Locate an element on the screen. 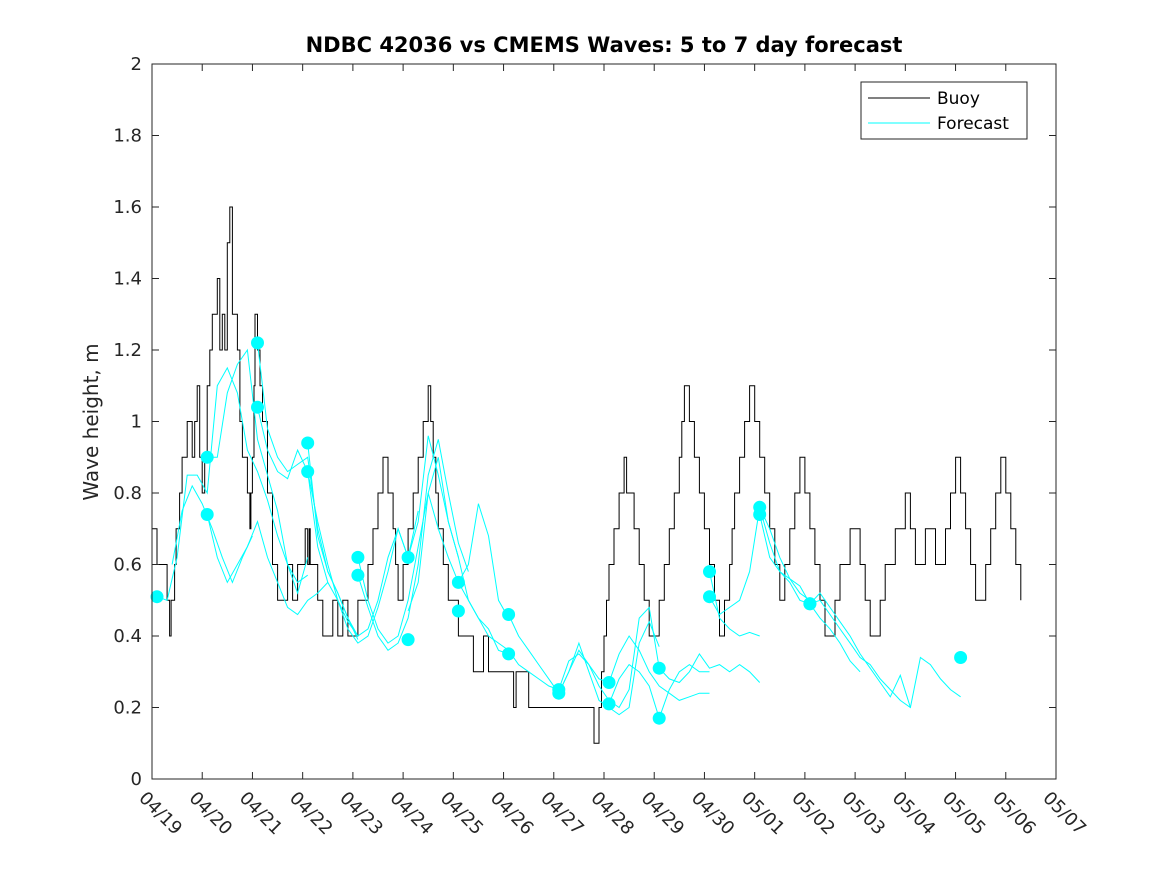 The height and width of the screenshot is (875, 1167). legend: Buoy Forecast is located at coordinates (944, 110).